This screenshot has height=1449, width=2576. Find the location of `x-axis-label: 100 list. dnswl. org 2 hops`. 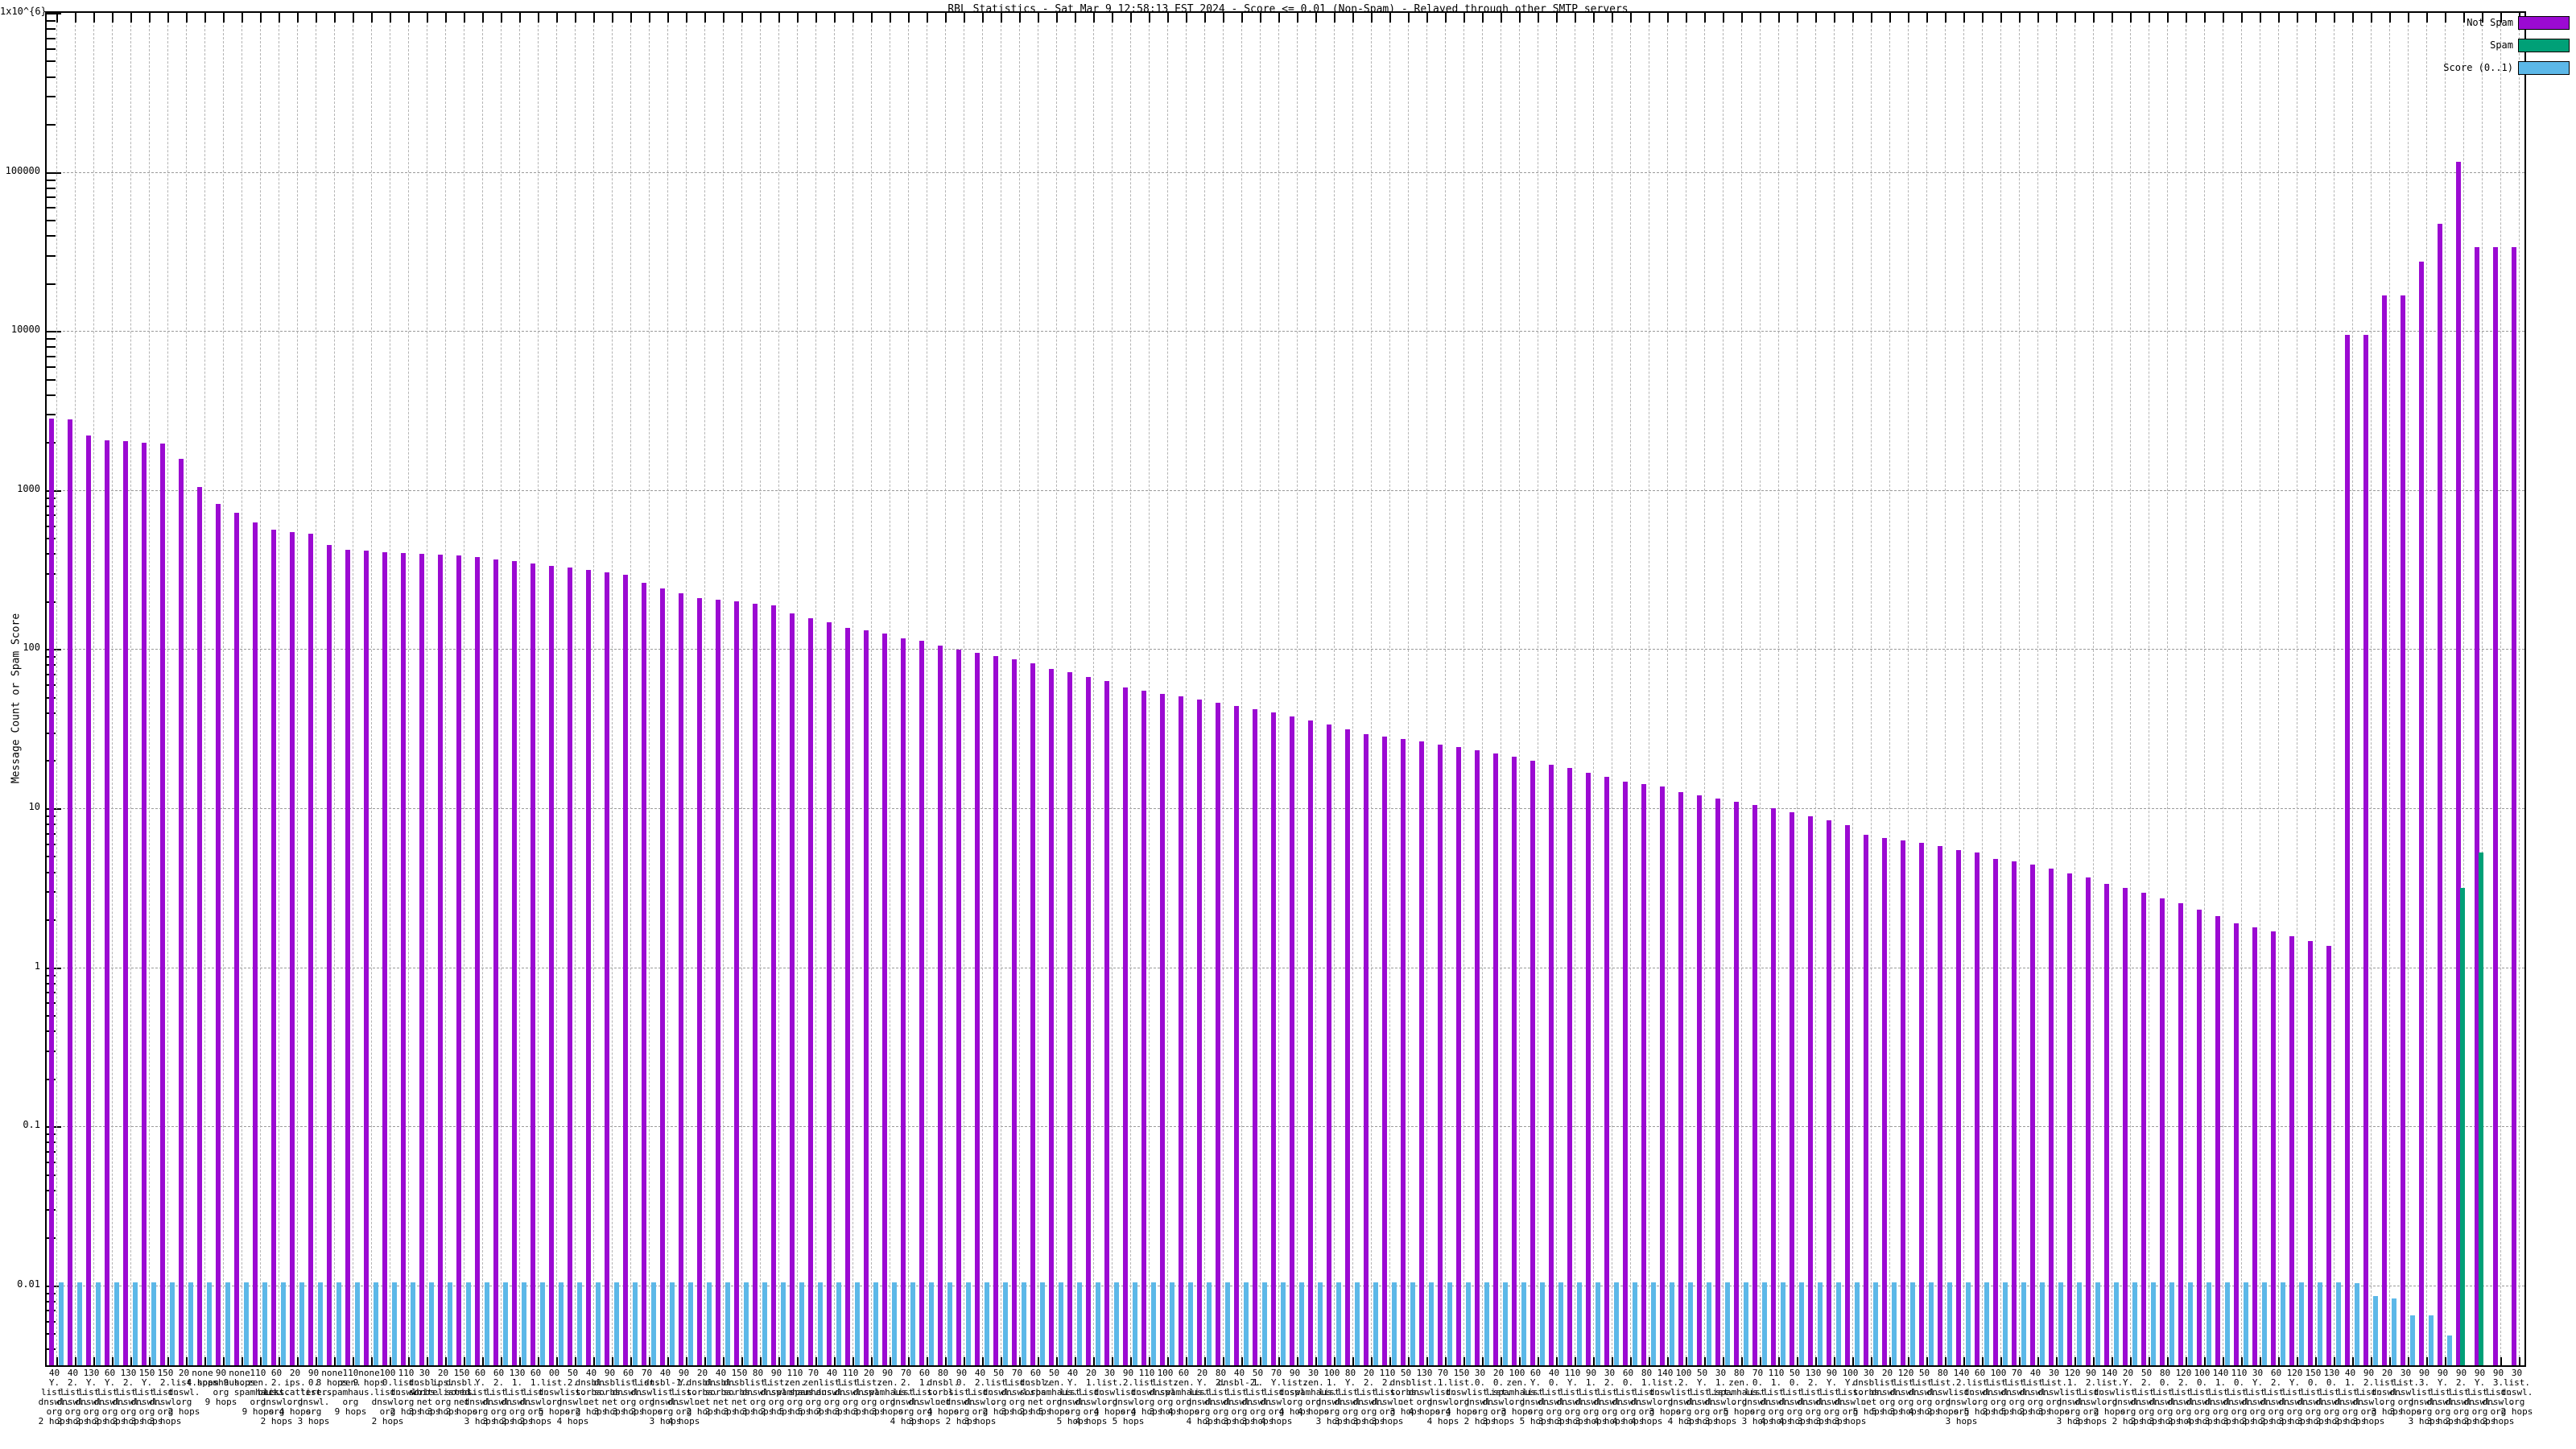

x-axis-label: 100 list. dnswl. org 2 hops is located at coordinates (1999, 1392).